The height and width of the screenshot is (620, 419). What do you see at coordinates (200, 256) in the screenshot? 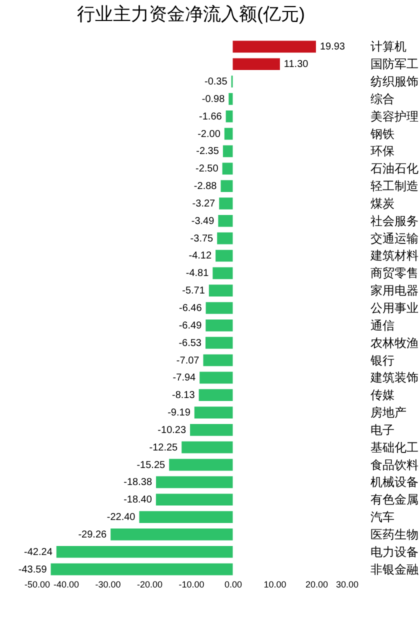
I see `data-label: -4.12` at bounding box center [200, 256].